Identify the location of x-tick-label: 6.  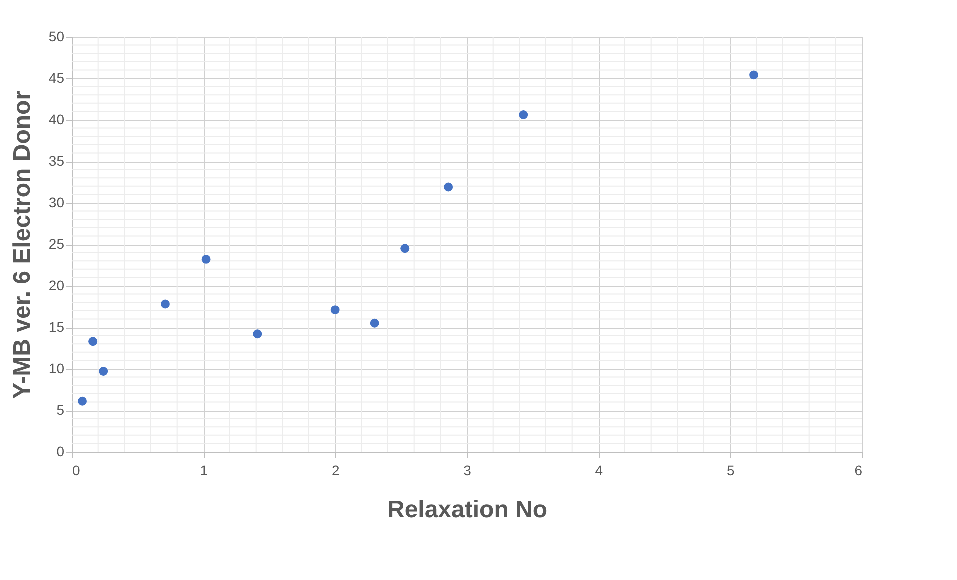
(858, 470).